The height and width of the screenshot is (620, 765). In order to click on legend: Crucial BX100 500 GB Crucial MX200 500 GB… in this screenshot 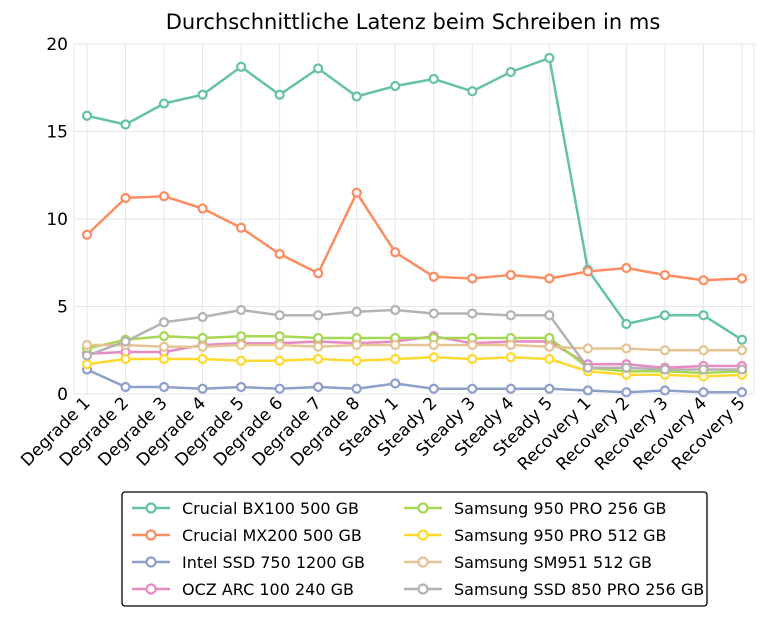, I will do `click(414, 549)`.